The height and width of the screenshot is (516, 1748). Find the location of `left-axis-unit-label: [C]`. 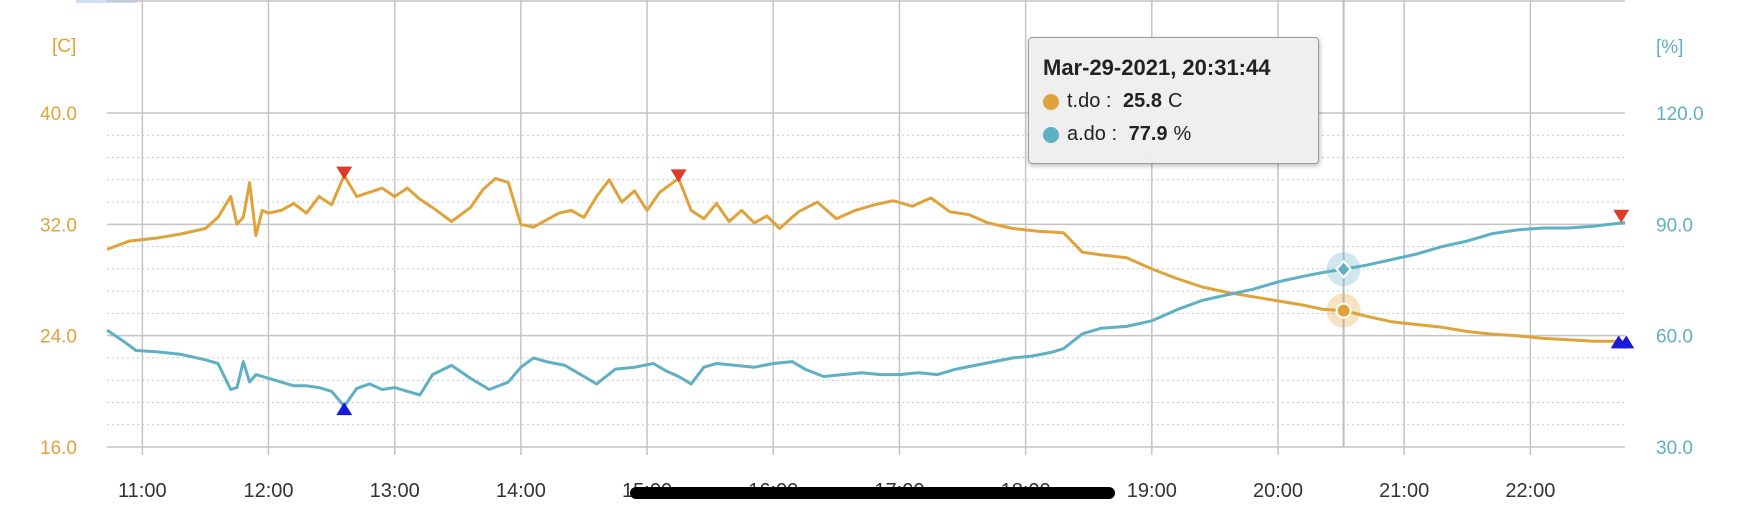

left-axis-unit-label: [C] is located at coordinates (64, 46).